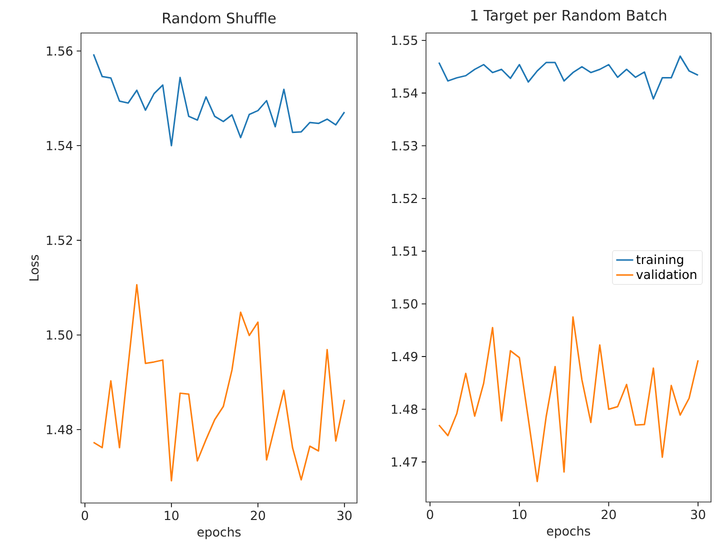 This screenshot has width=716, height=558. What do you see at coordinates (59, 51) in the screenshot?
I see `y-tick-label: 1.56` at bounding box center [59, 51].